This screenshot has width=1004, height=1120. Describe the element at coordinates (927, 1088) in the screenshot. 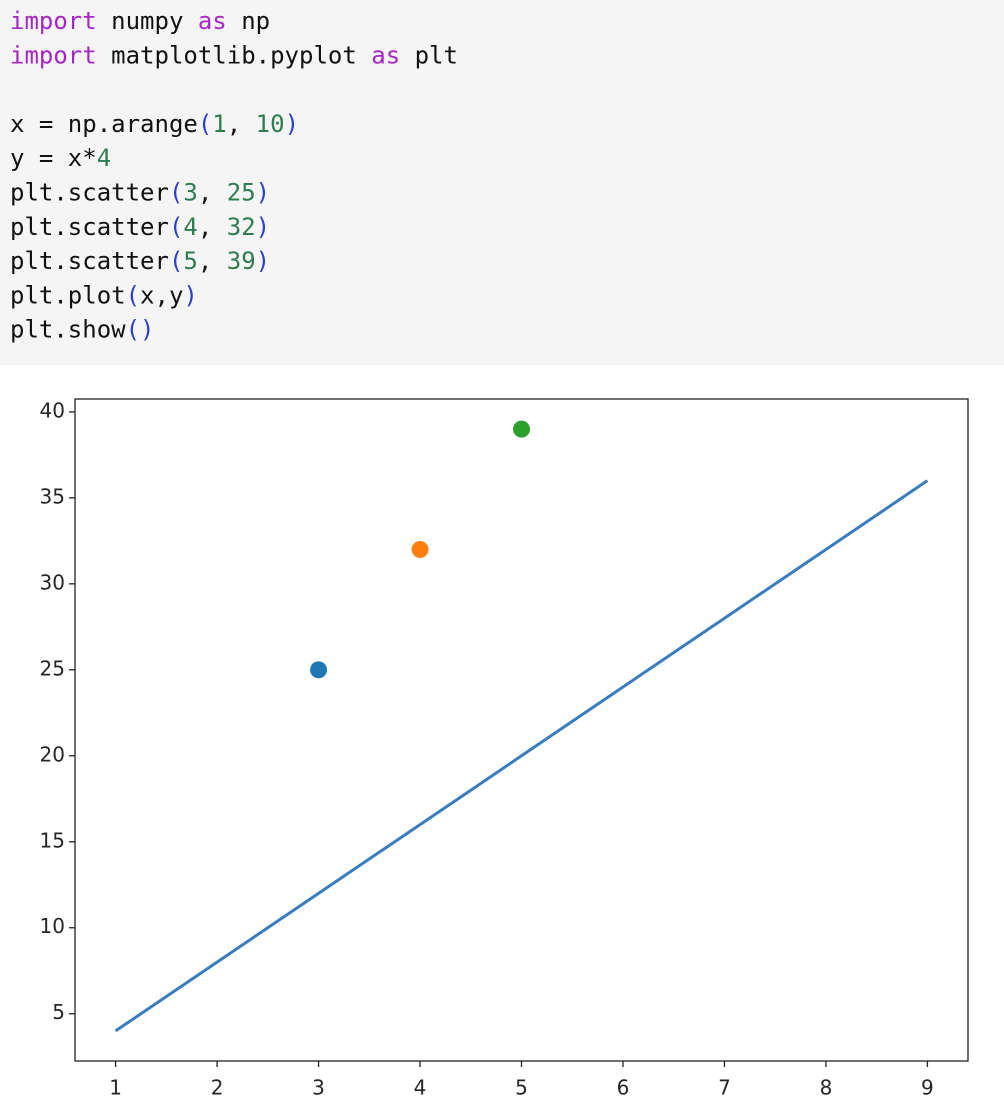

I see `x-tick-label: 9` at that location.